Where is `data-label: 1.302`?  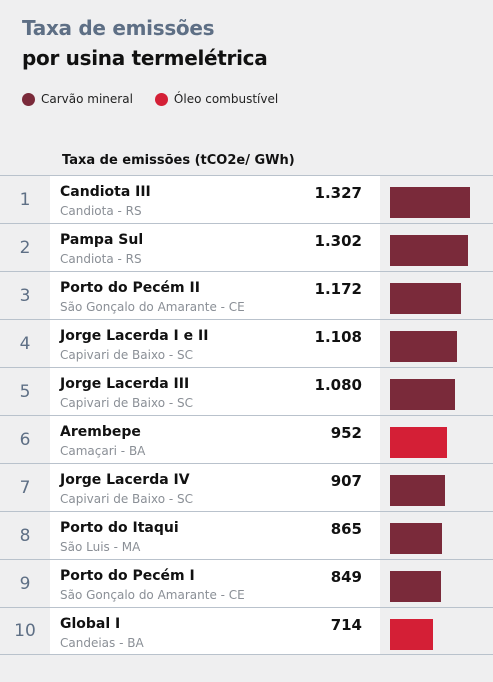 data-label: 1.302 is located at coordinates (338, 241).